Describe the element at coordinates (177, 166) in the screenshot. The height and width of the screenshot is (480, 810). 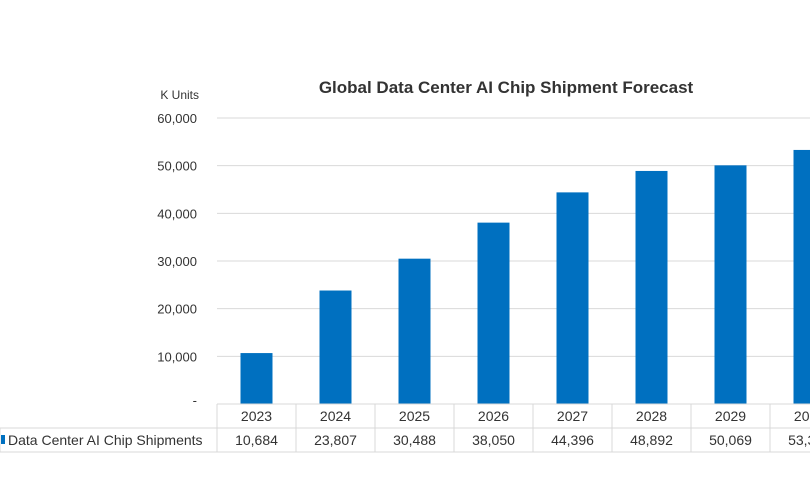
I see `y-tick-label: 50,000` at that location.